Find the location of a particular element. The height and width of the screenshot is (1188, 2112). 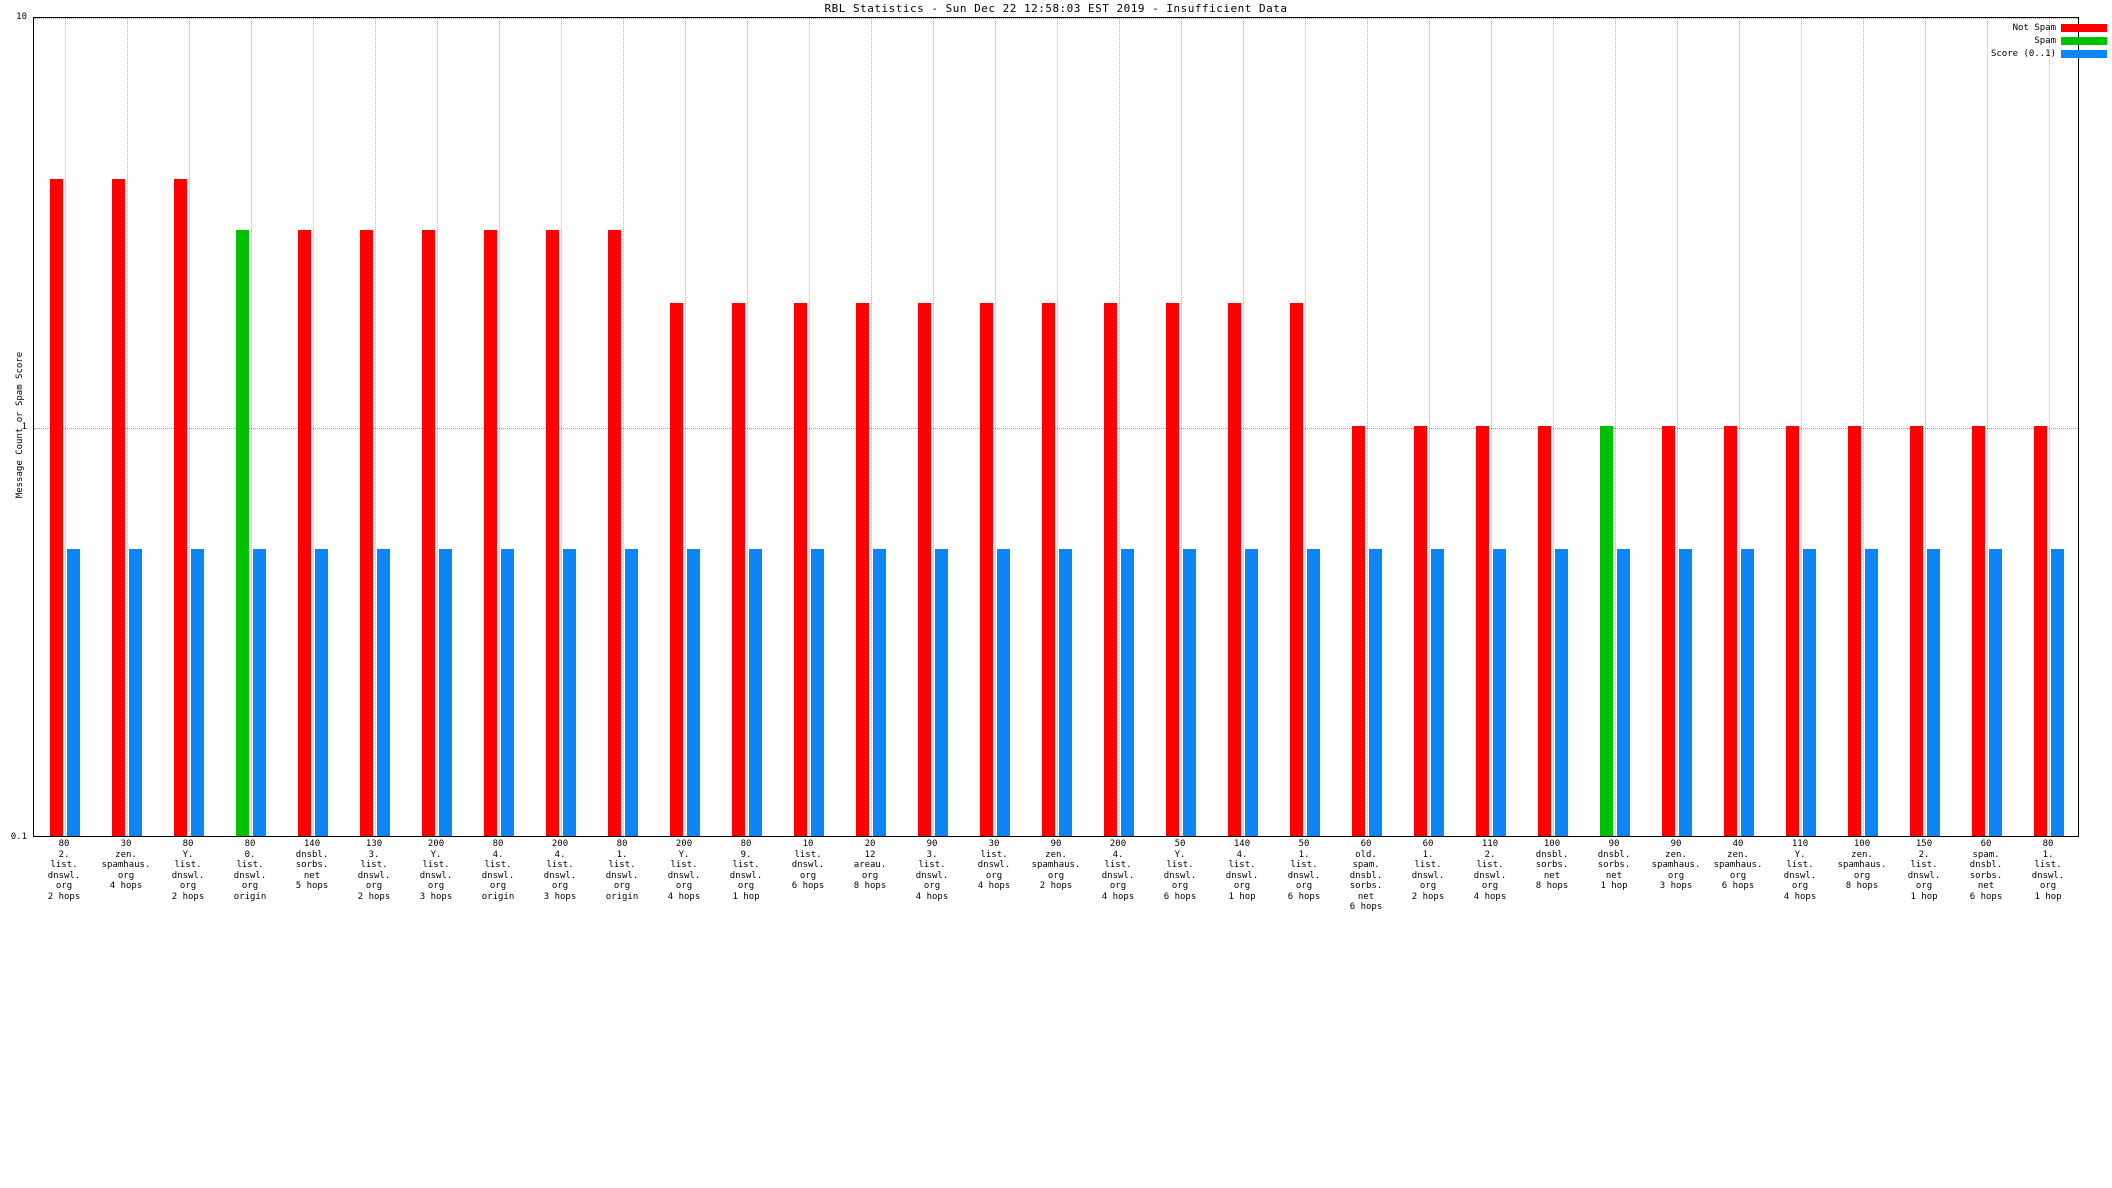

x-tick-label: 30 zen. spamhaus. org 4 hops is located at coordinates (126, 865).